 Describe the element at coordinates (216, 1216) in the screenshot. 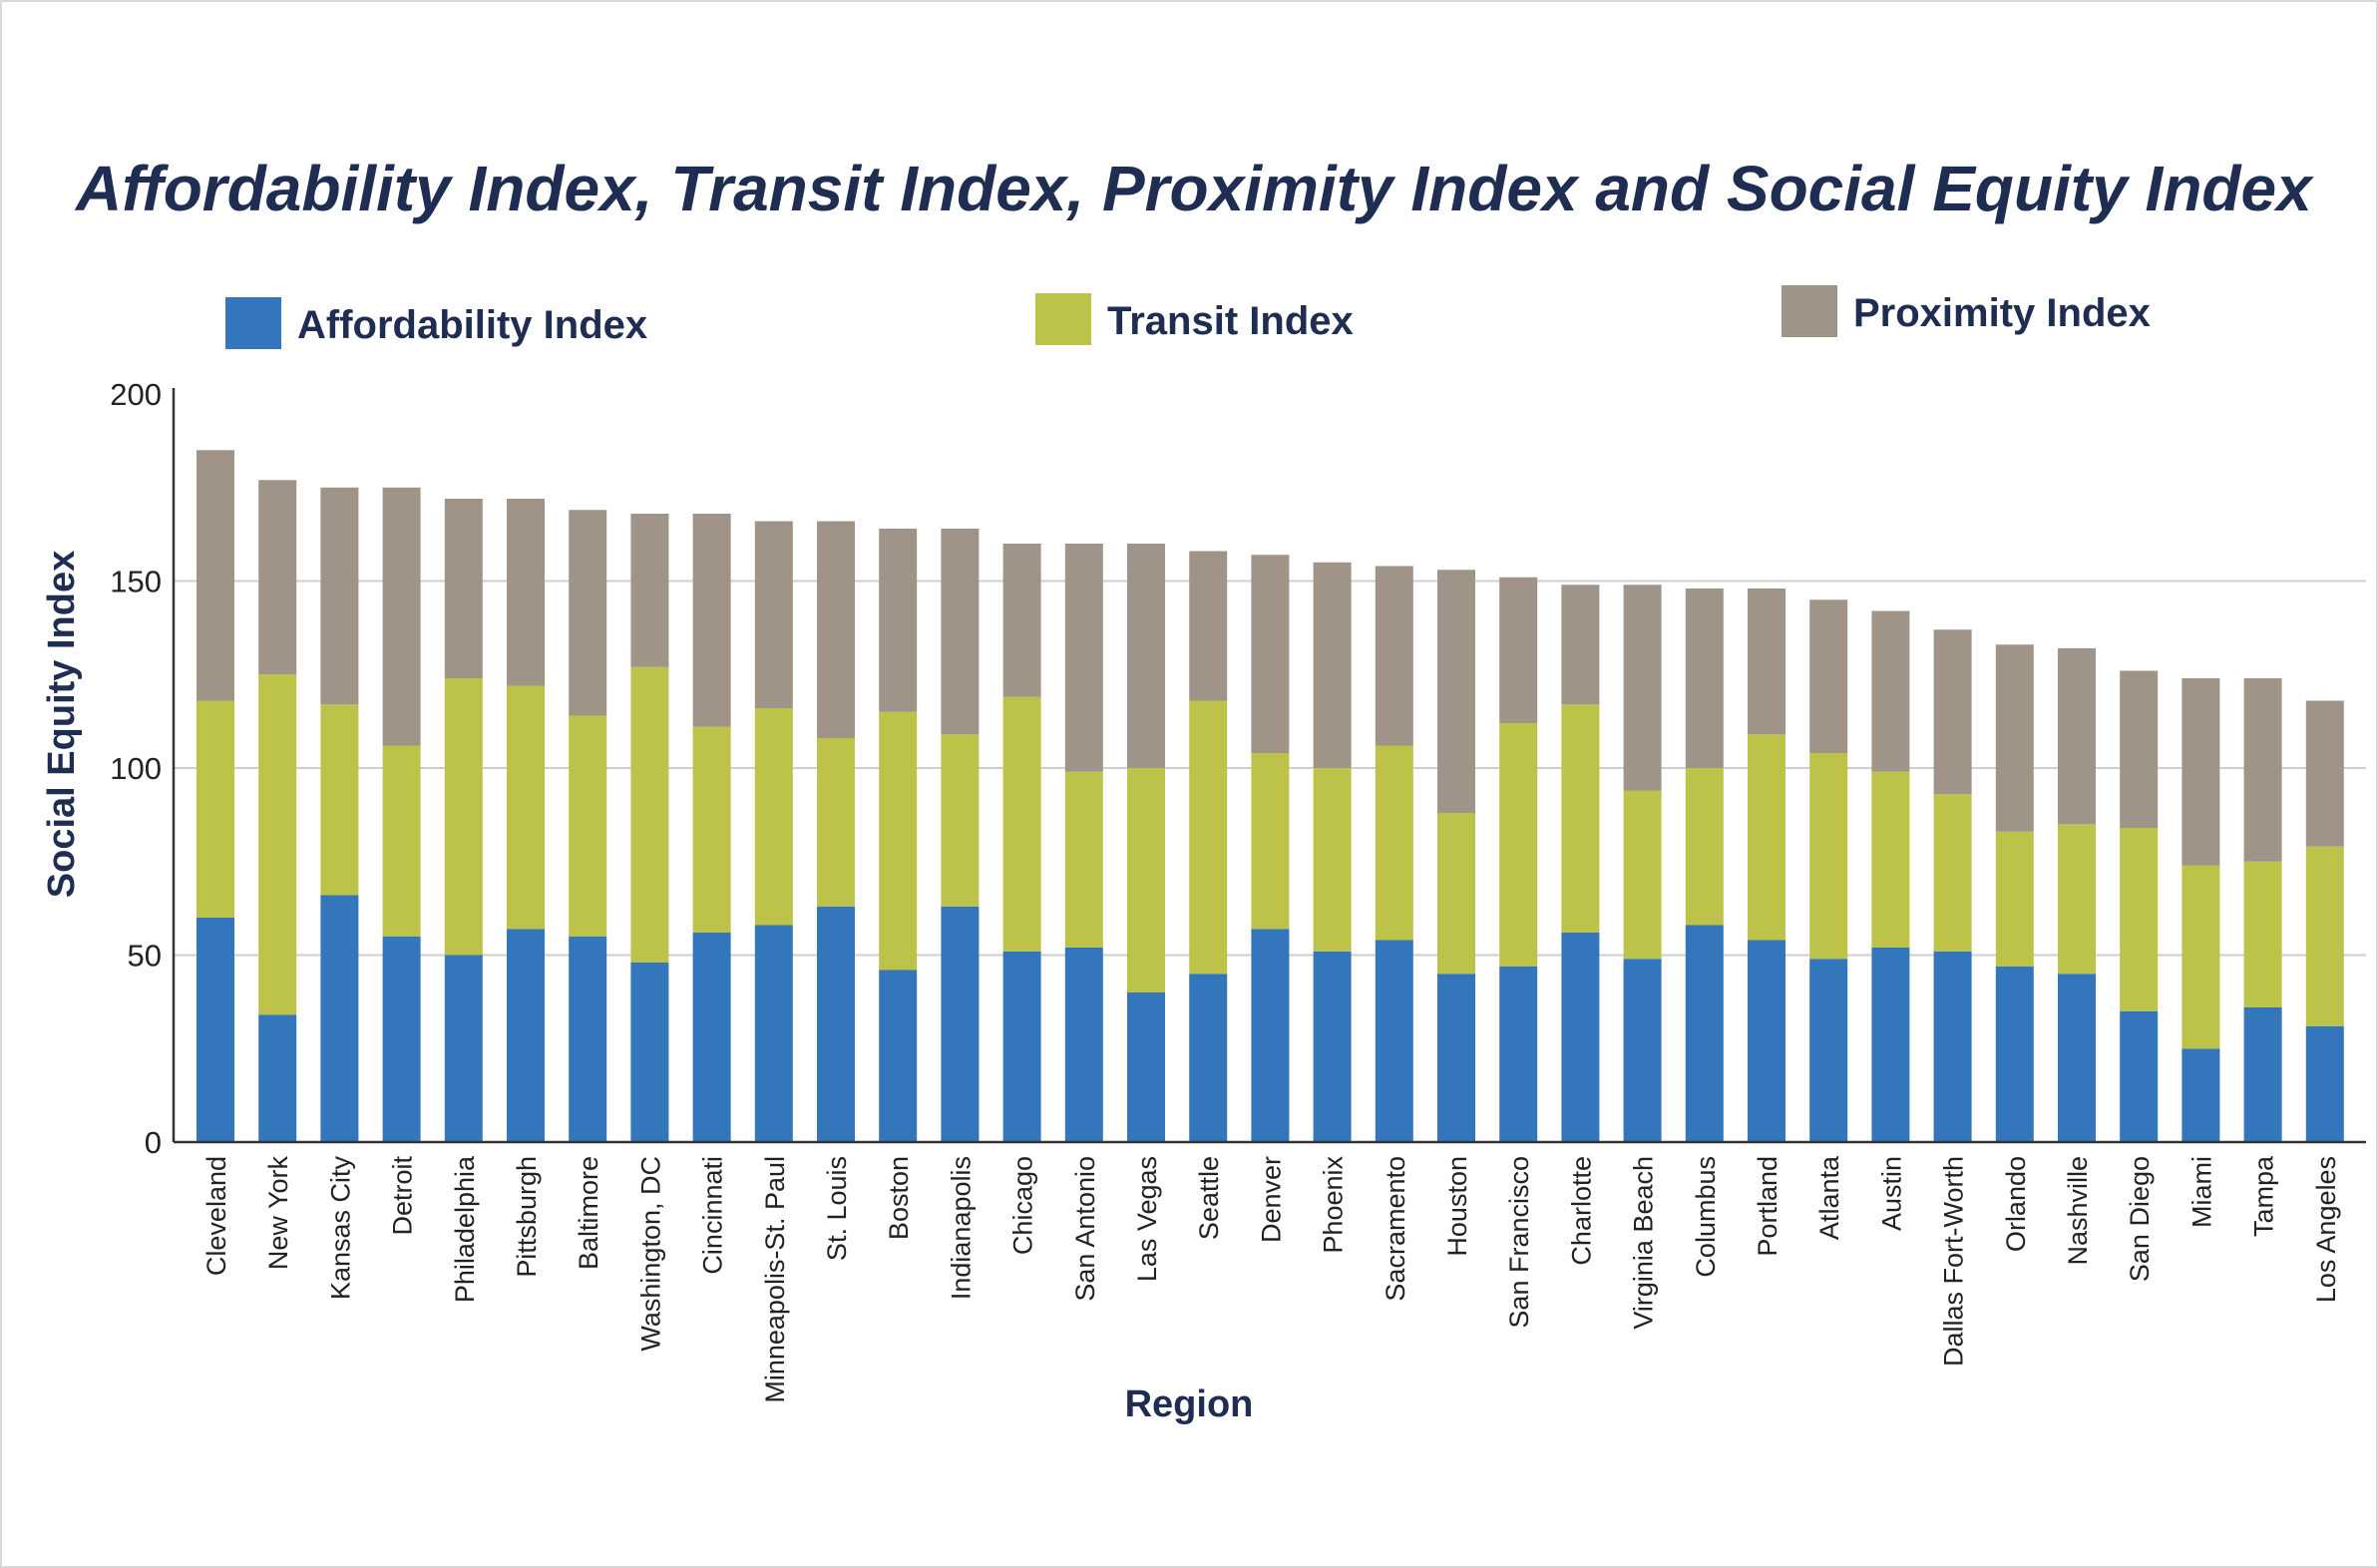

I see `x-tick-label: Cleveland` at that location.